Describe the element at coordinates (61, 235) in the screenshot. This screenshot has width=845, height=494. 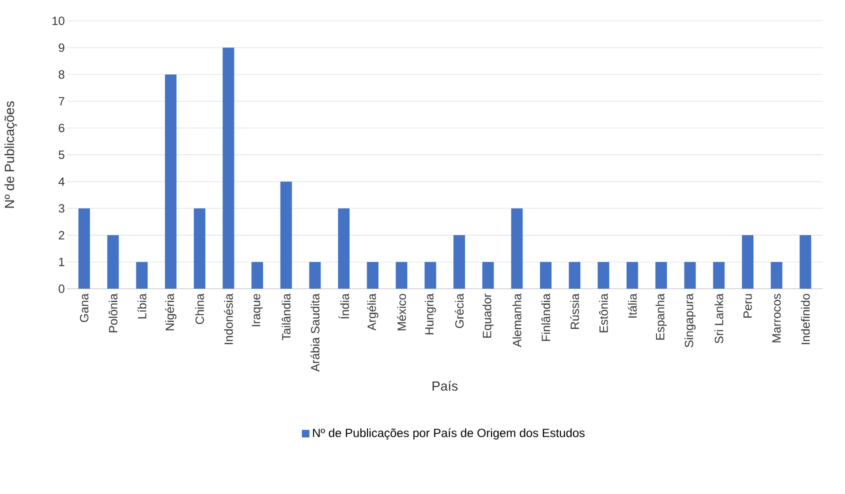
I see `y-tick-label: 2` at that location.